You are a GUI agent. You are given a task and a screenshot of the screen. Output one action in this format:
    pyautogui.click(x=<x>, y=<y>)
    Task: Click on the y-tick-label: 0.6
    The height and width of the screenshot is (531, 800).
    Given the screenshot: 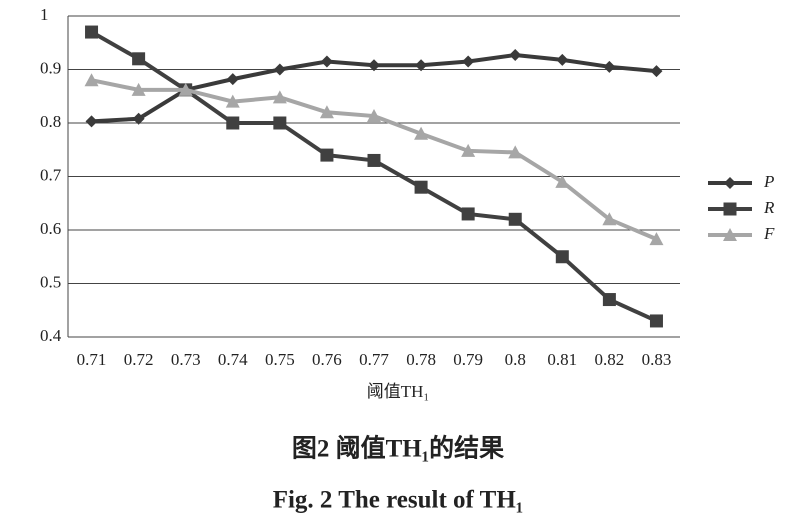 What is the action you would take?
    pyautogui.click(x=50, y=228)
    